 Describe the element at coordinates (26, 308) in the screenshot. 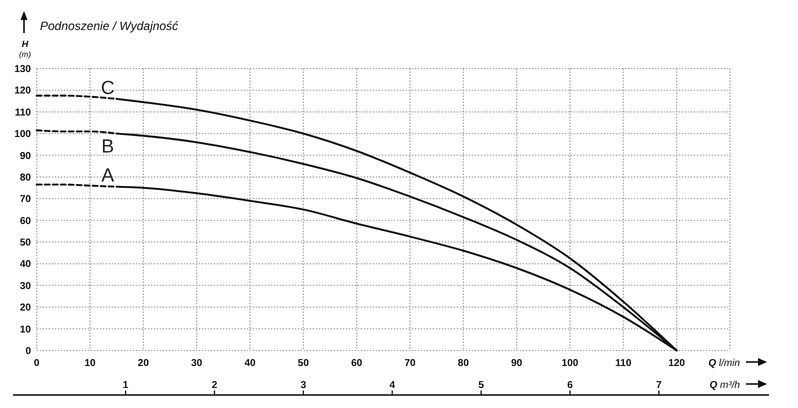

I see `y-tick-label: 20` at that location.